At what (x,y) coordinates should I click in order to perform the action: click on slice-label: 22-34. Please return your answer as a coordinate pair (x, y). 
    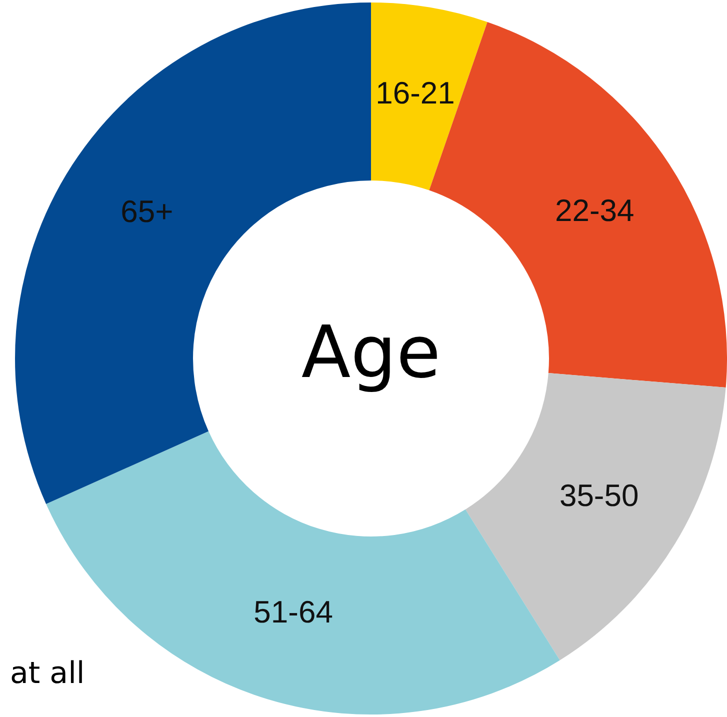
    Looking at the image, I should click on (594, 210).